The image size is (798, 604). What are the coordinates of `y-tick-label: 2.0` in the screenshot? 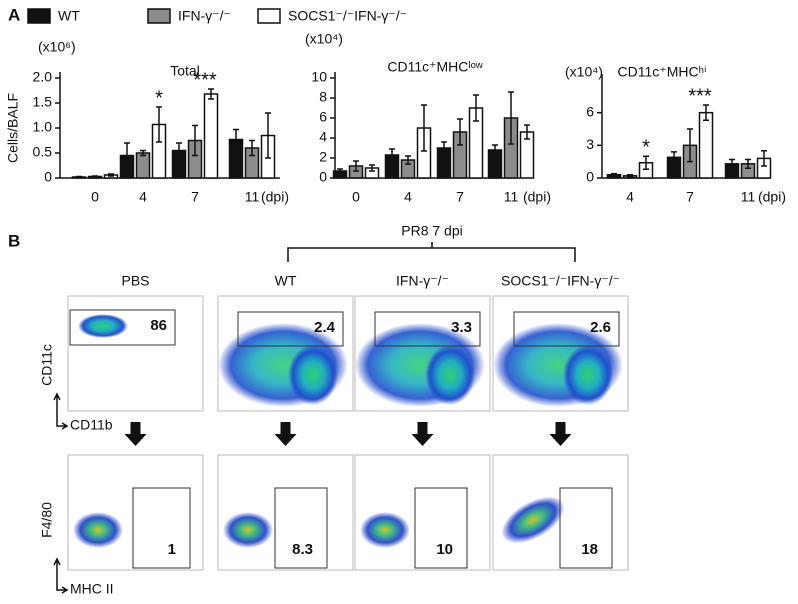 It's located at (43, 77).